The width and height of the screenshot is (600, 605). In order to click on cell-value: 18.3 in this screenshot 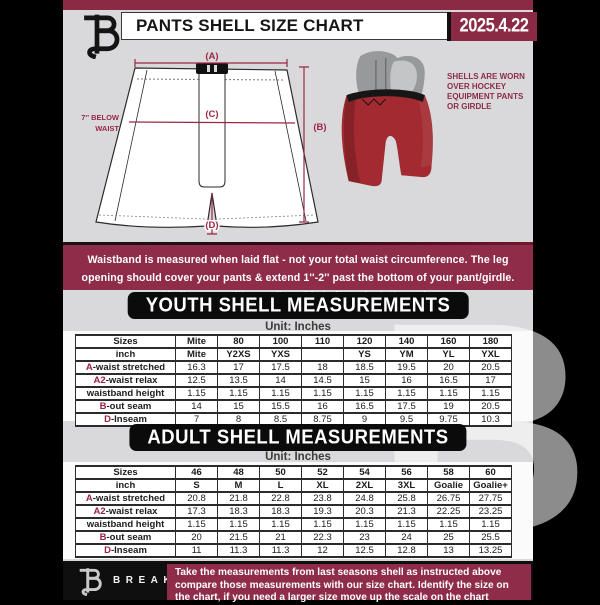, I will do `click(238, 511)`.